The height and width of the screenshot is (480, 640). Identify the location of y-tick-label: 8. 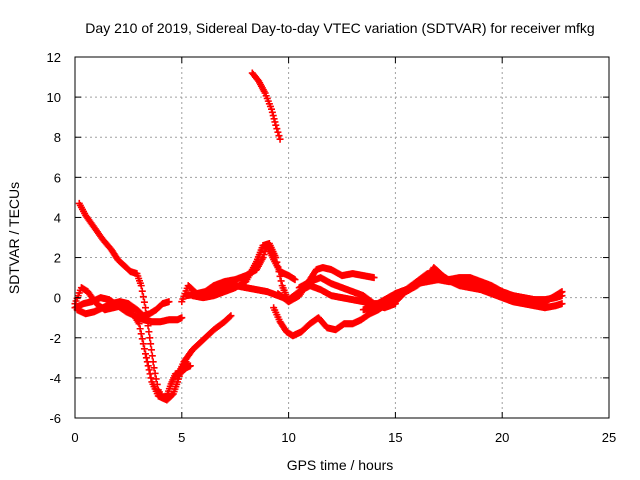
(57, 137).